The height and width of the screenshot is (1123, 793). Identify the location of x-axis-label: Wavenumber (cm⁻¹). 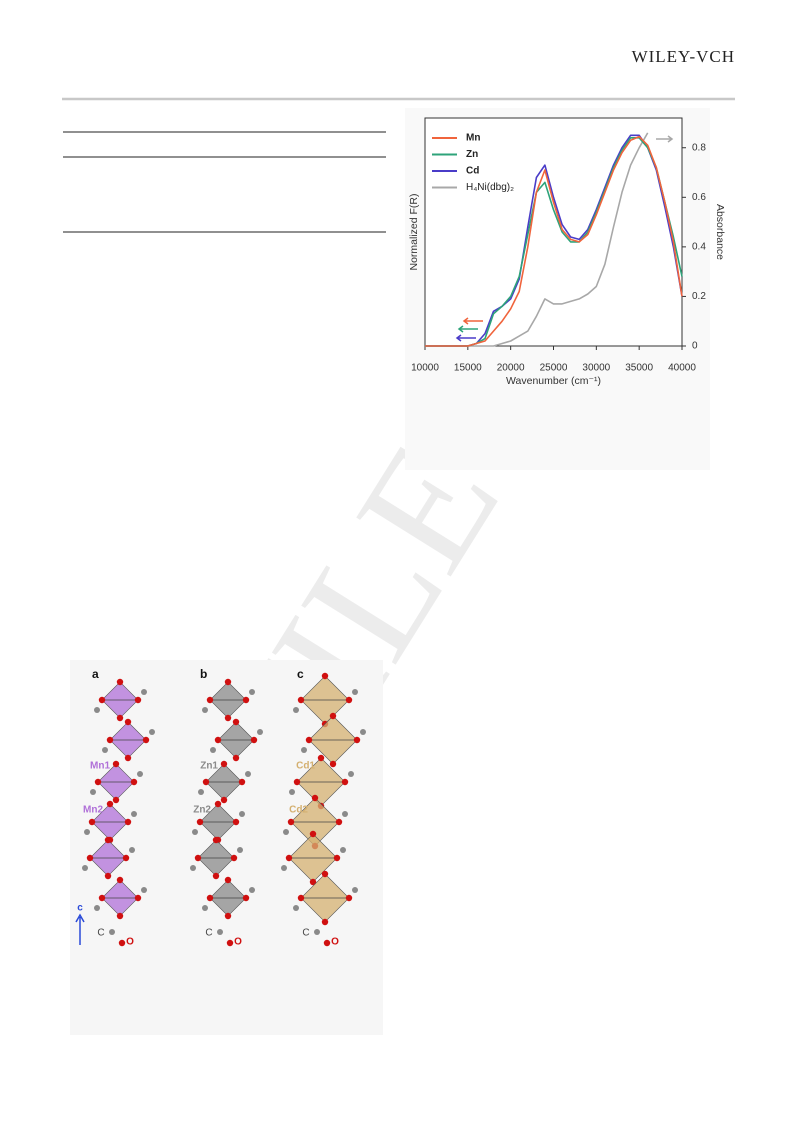
(553, 381).